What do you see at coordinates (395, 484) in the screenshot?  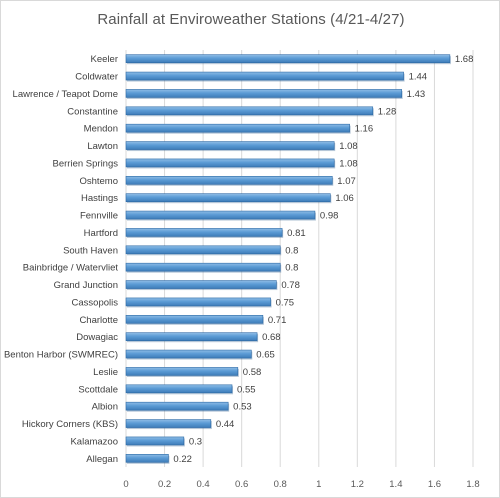 I see `x-tick-label: 1.4` at bounding box center [395, 484].